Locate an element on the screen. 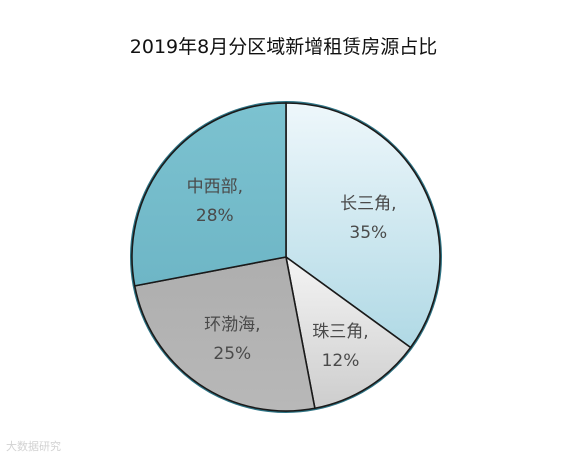 Image resolution: width=567 pixels, height=460 pixels. slice-label-name-1: 长三角, is located at coordinates (368, 204).